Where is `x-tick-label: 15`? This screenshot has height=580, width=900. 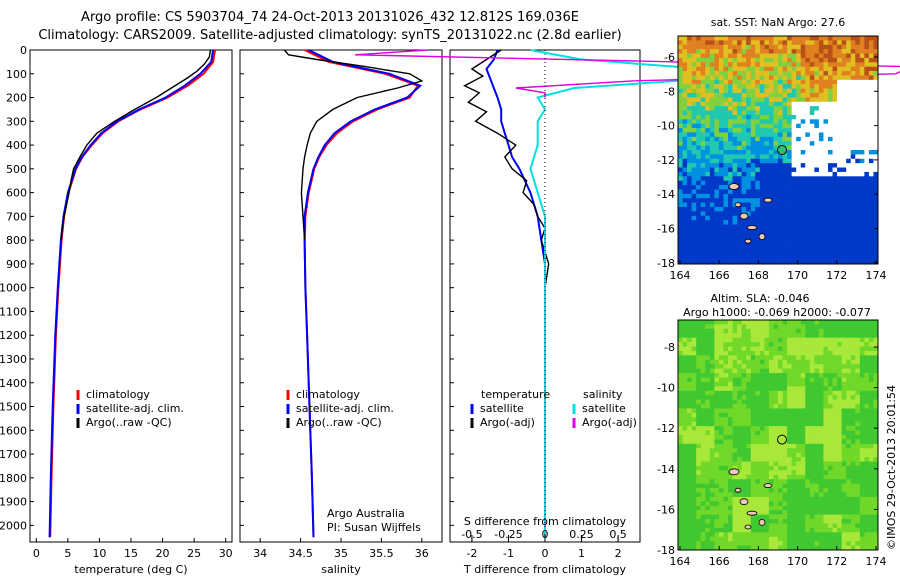 x-tick-label: 15 is located at coordinates (131, 553).